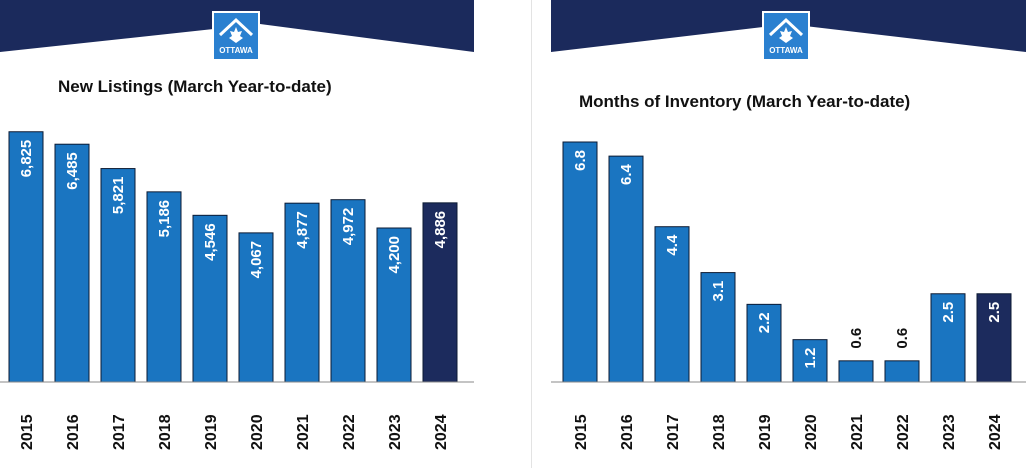 The image size is (1026, 468). Describe the element at coordinates (626, 174) in the screenshot. I see `value-label-2016: 6.4` at that location.